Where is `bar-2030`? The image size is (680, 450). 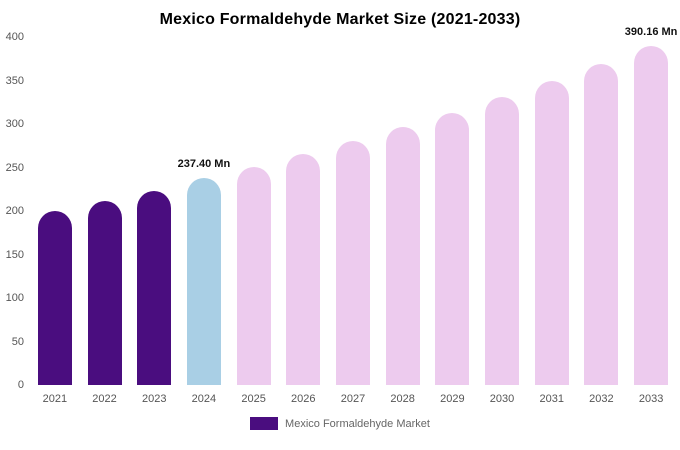
bar-2030 is located at coordinates (502, 241).